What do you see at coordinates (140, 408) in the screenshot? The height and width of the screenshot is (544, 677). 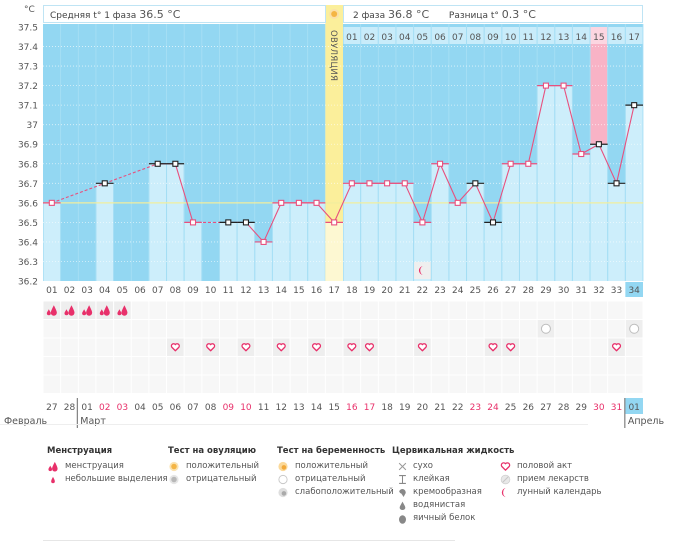 I see `calendar-date: 04` at bounding box center [140, 408].